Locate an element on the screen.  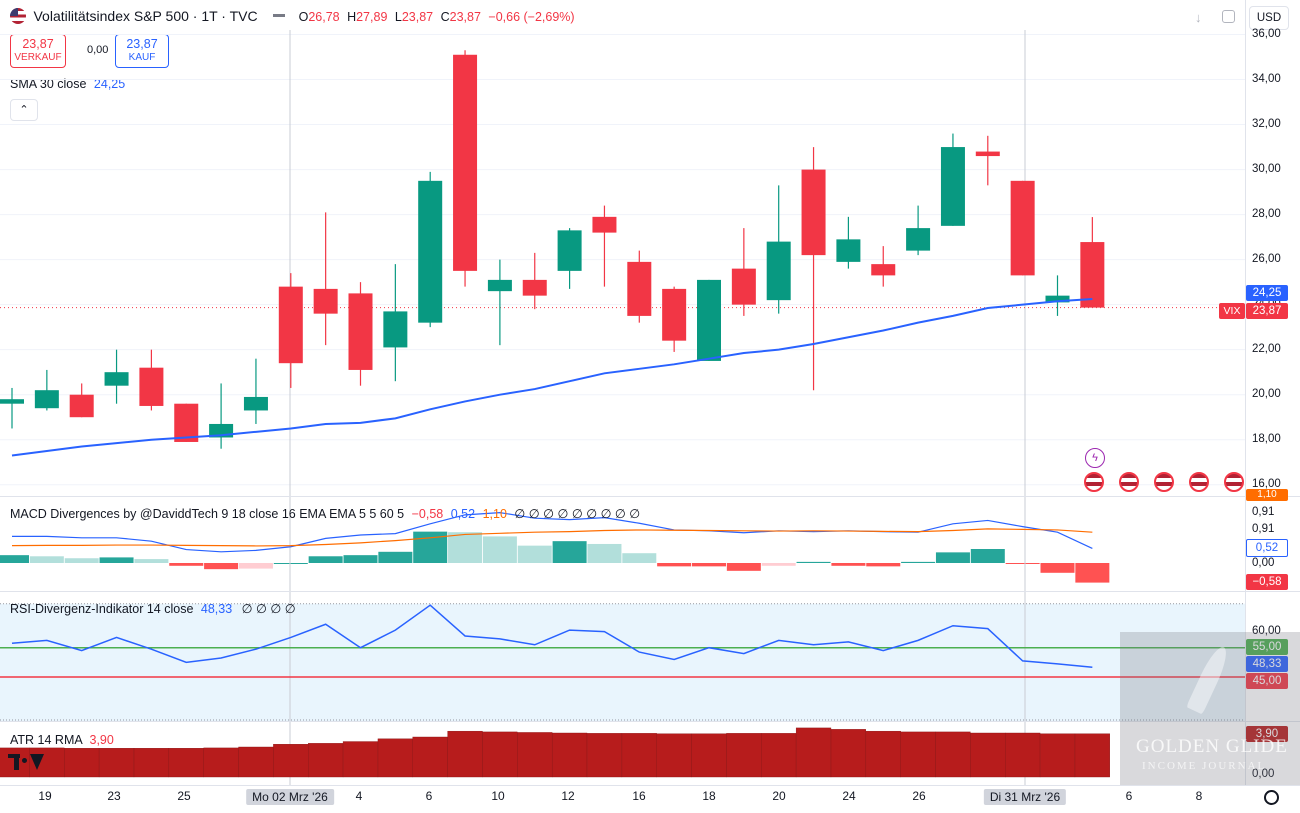
sma-legend: SMA 30 close 24,25 is located at coordinates (67, 84).